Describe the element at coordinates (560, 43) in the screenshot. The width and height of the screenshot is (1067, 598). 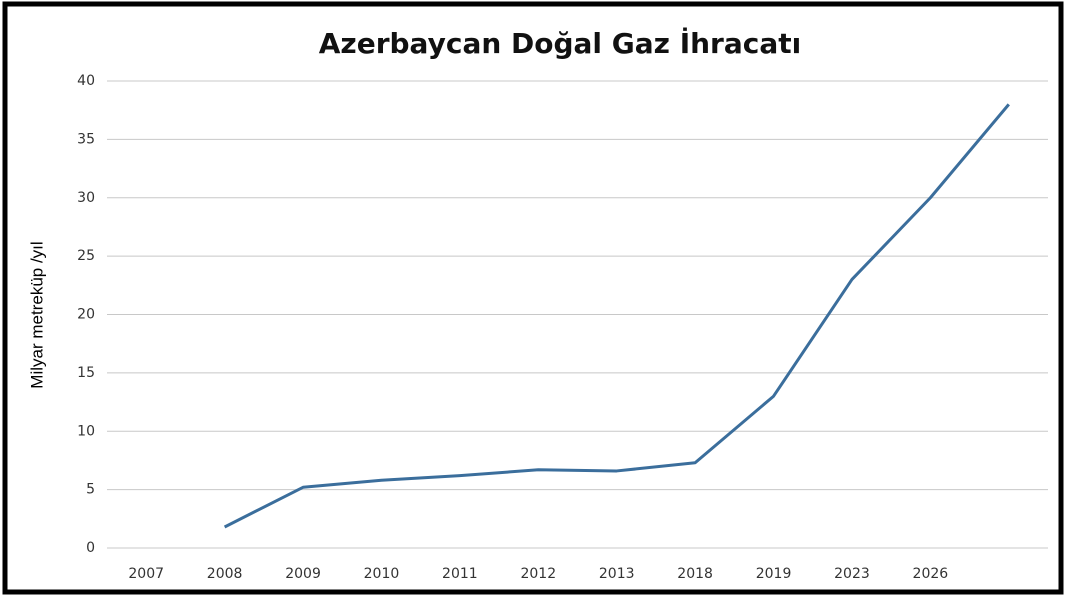
I see `chart-title: Azerbaycan Doğal Gaz İhracatı` at that location.